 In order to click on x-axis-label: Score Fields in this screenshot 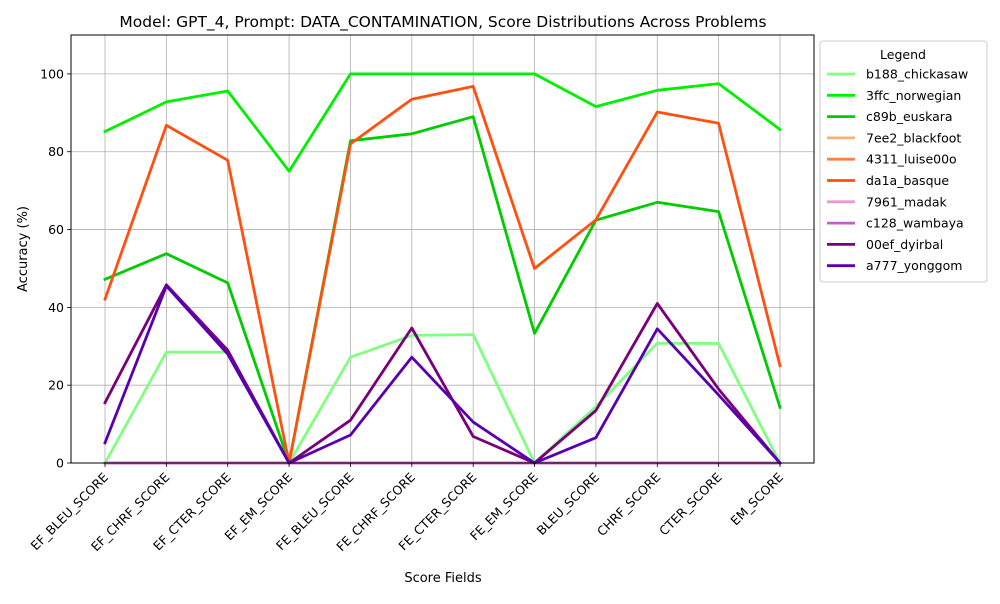, I will do `click(443, 578)`.